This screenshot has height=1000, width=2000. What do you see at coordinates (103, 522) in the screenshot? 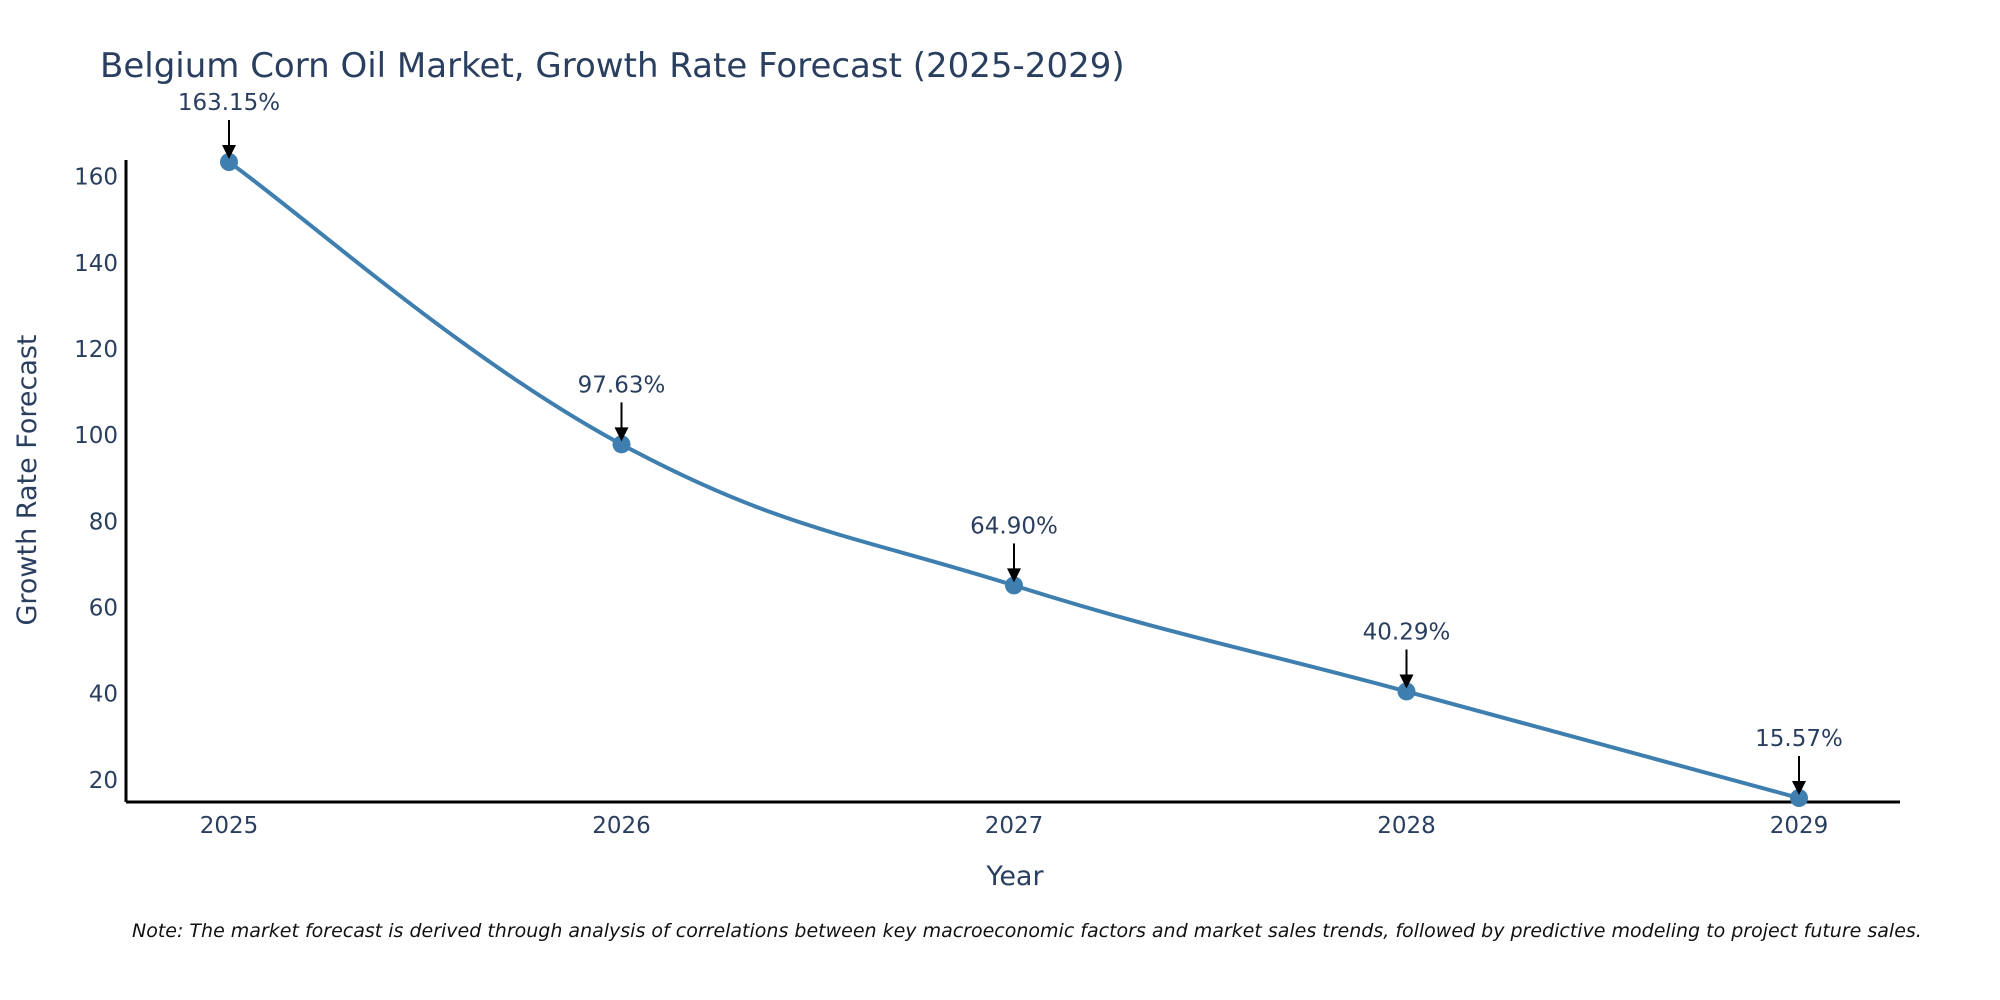
I see `y-tick-label: 80` at bounding box center [103, 522].